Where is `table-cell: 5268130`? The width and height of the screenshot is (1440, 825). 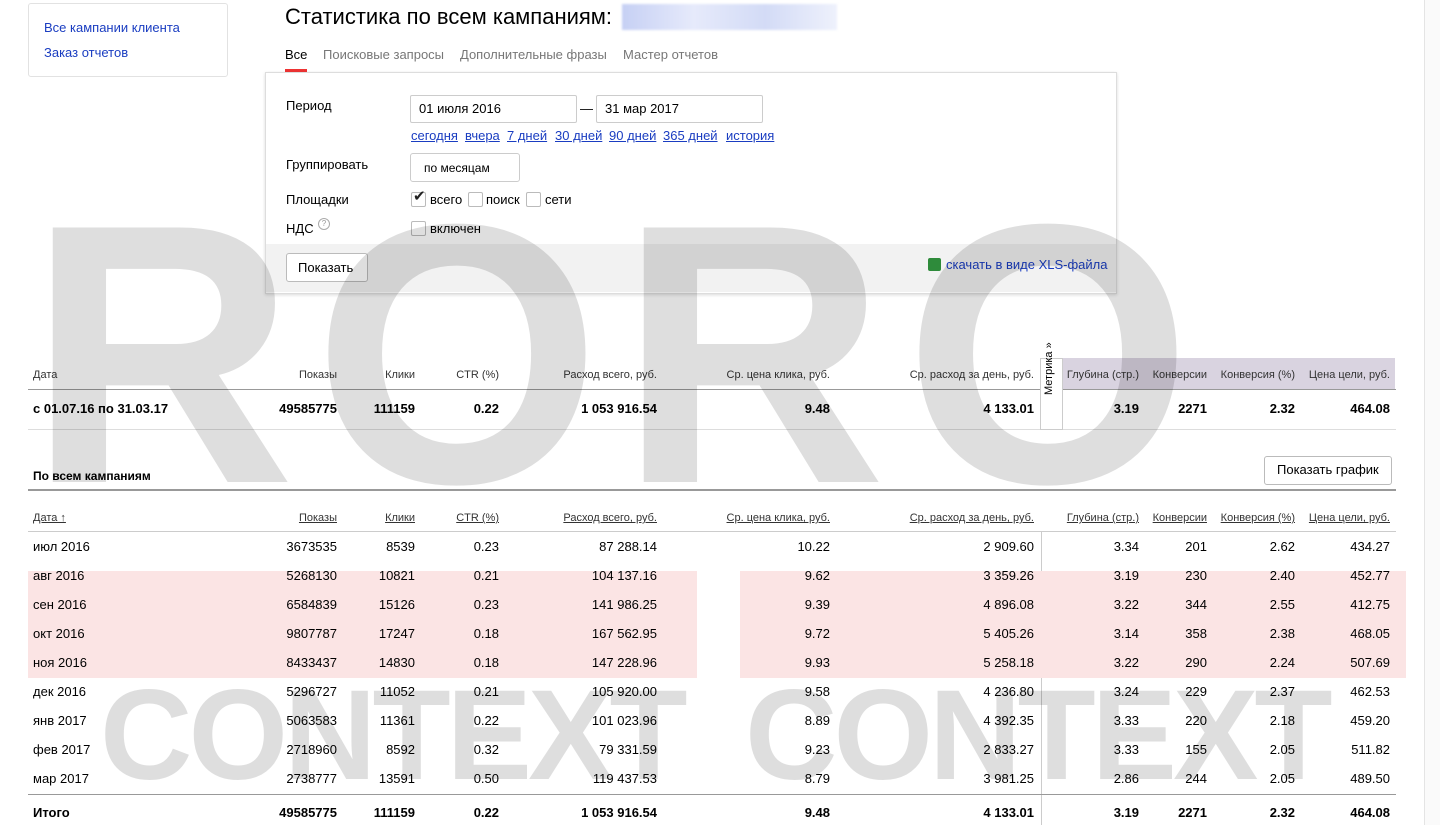 table-cell: 5268130 is located at coordinates (311, 575).